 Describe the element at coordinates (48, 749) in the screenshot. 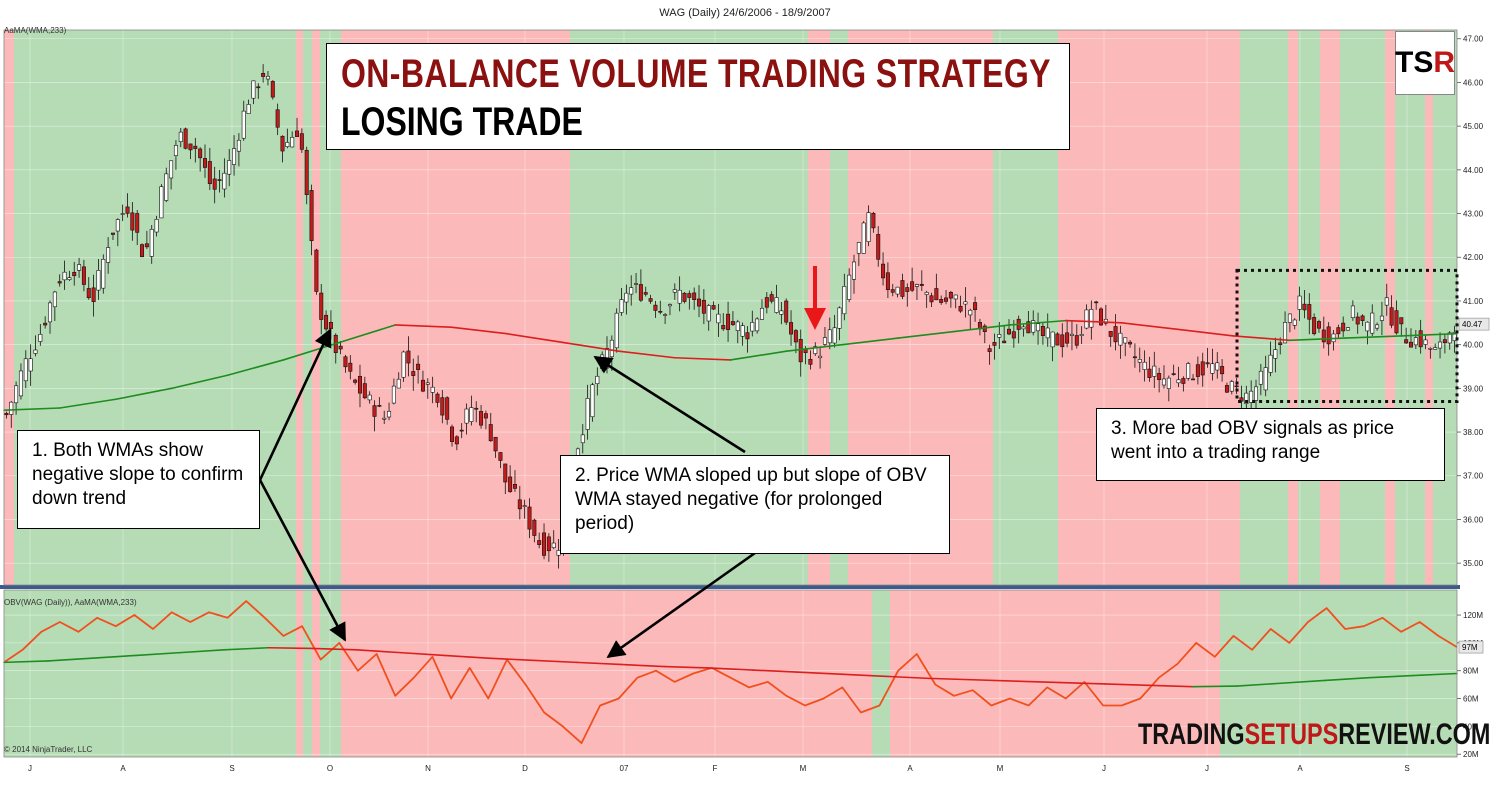

I see `copyright-text: © 2014 NinjaTrader, LLC` at that location.